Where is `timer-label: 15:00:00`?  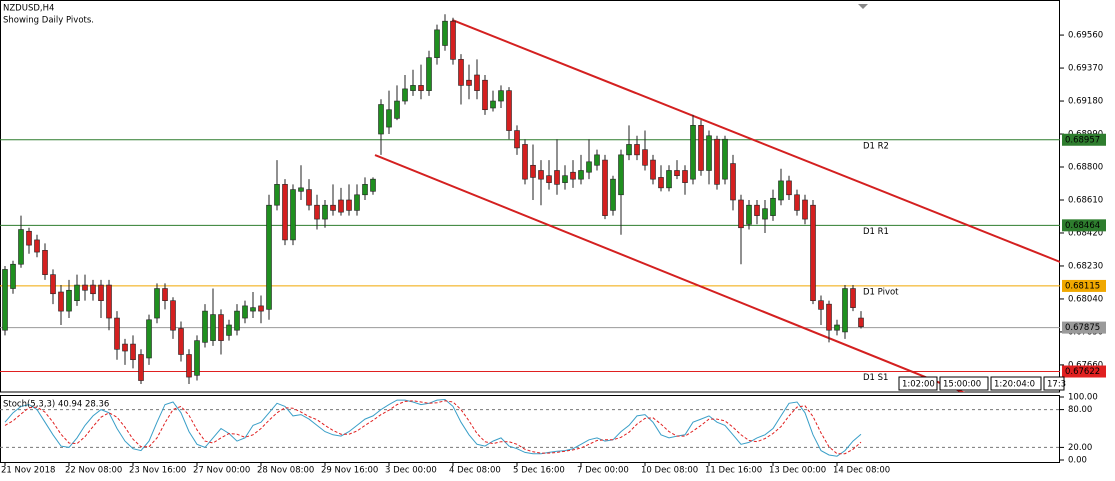 timer-label: 15:00:00 is located at coordinates (962, 385).